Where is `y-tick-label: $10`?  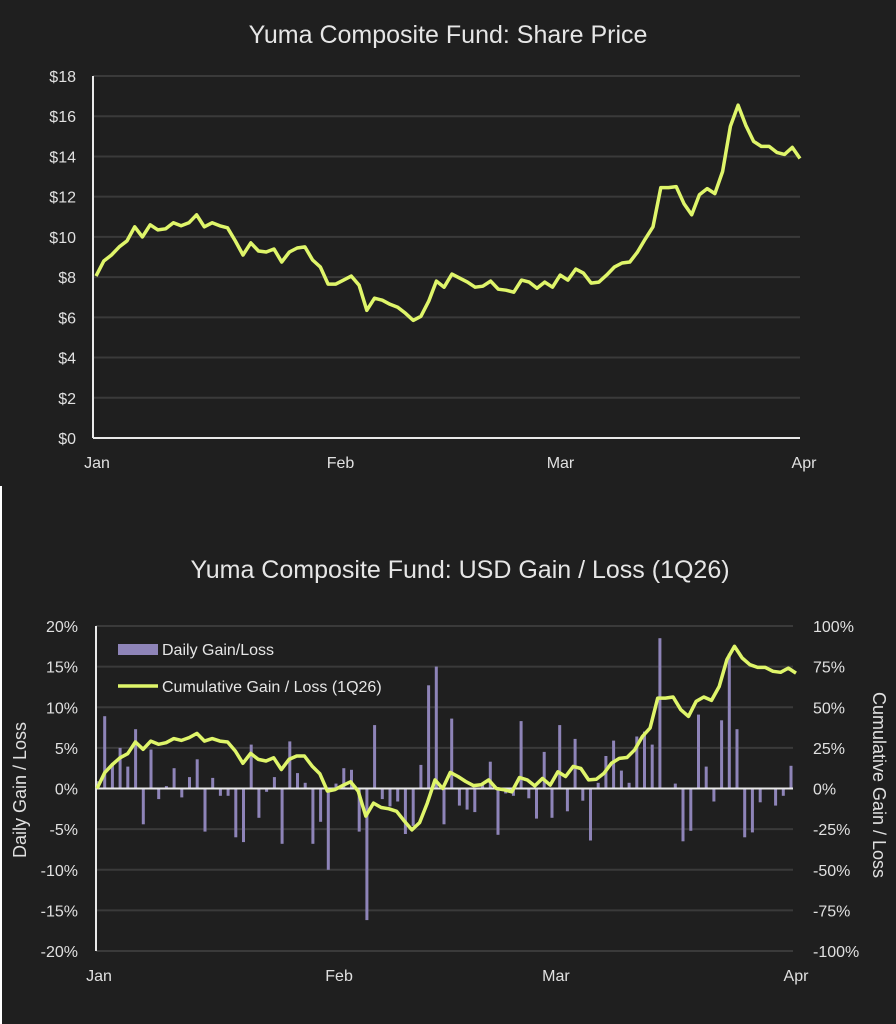 y-tick-label: $10 is located at coordinates (62, 238).